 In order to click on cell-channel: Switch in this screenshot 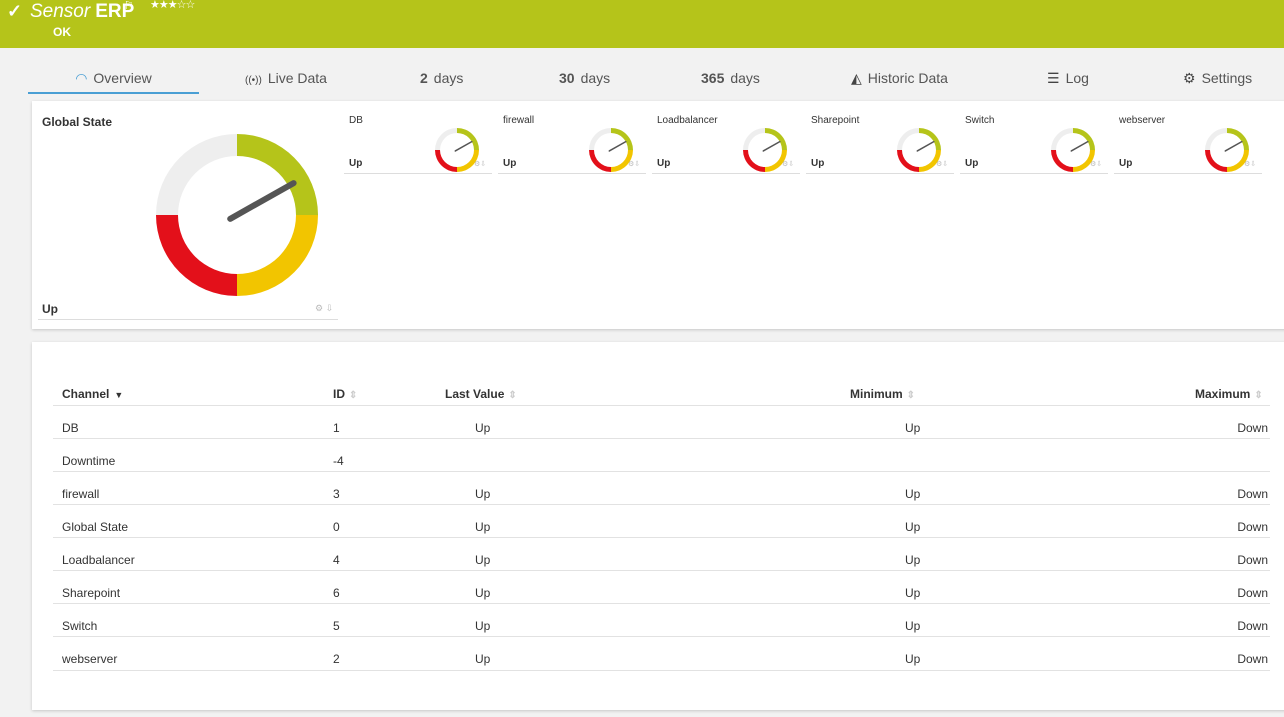, I will do `click(80, 626)`.